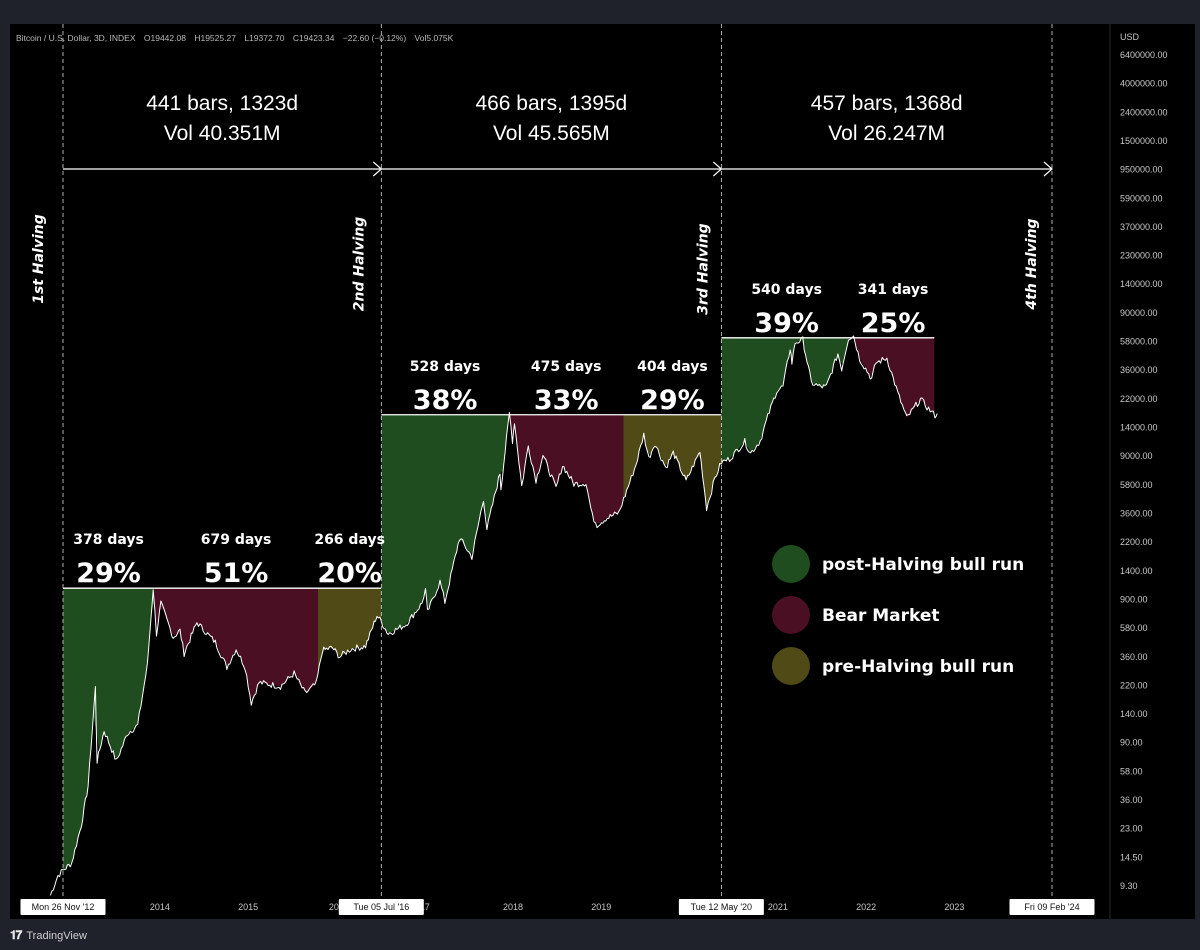  What do you see at coordinates (108, 540) in the screenshot?
I see `phase-days-label-1: 378 days` at bounding box center [108, 540].